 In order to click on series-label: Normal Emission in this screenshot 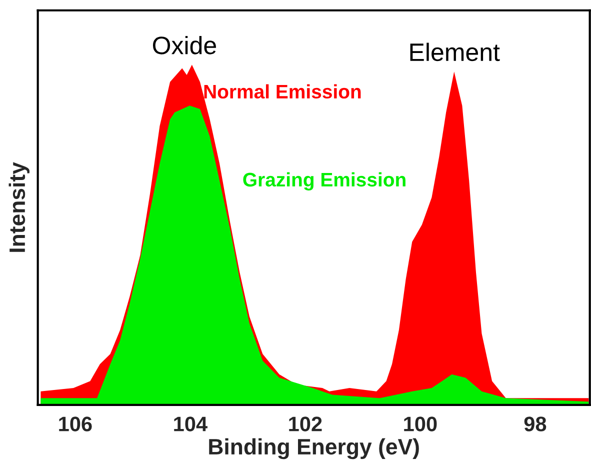, I will do `click(282, 91)`.